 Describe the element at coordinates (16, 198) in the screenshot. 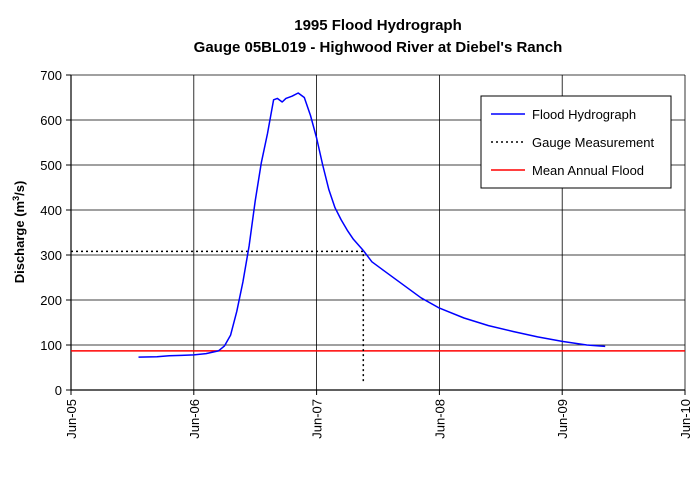

I see `y-axis-label-superscript: 3` at that location.